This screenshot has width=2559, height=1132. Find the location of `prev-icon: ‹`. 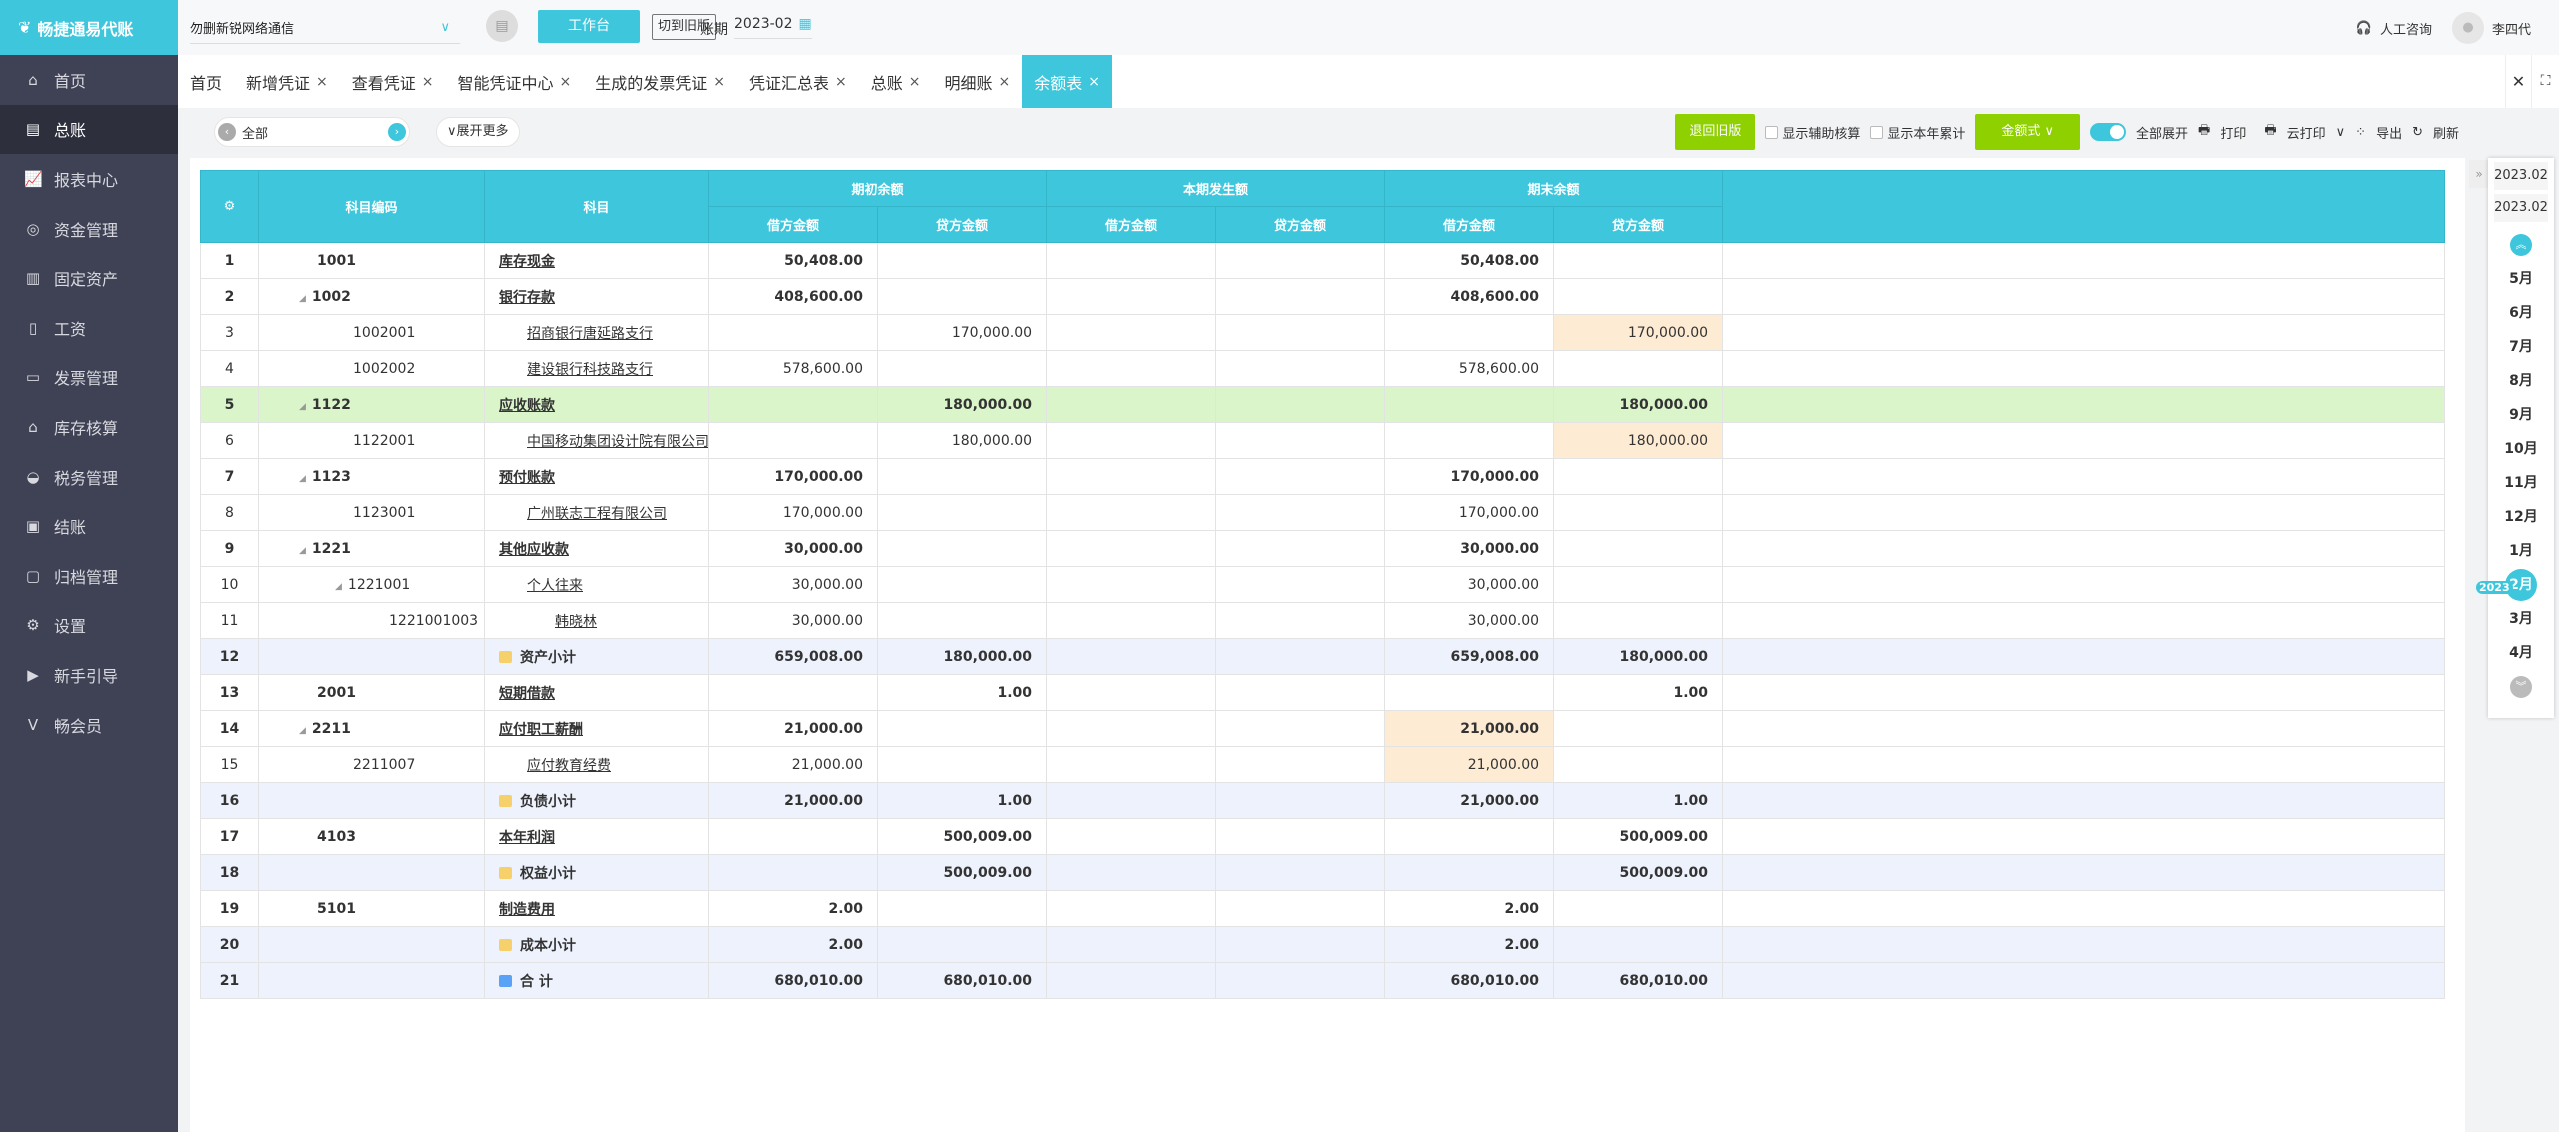

prev-icon: ‹ is located at coordinates (227, 132).